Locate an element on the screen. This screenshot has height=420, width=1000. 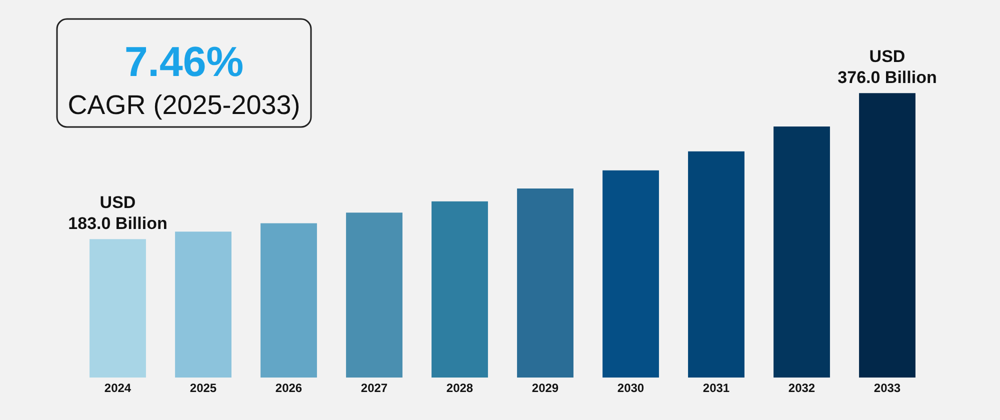
annotation: CAGR (2025-2033) is located at coordinates (184, 105).